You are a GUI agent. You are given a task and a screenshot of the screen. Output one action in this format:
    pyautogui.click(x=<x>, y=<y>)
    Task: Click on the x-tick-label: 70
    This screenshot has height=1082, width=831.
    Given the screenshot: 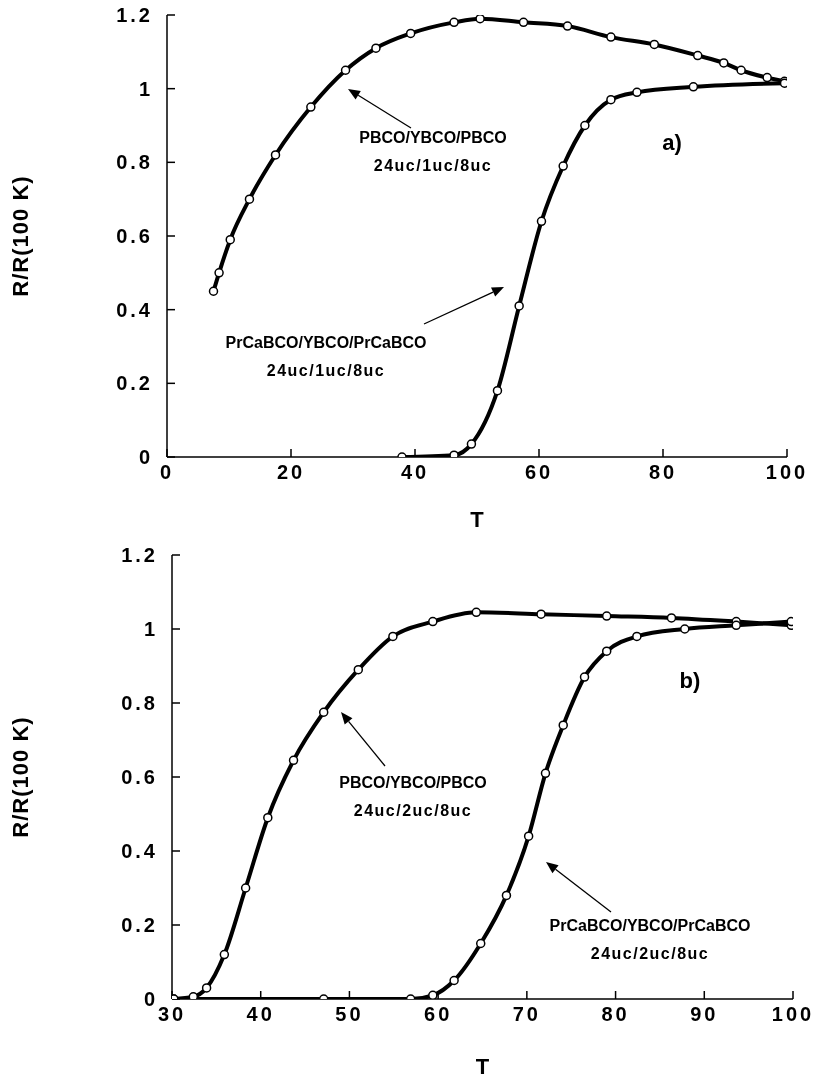 What is the action you would take?
    pyautogui.click(x=526, y=1014)
    